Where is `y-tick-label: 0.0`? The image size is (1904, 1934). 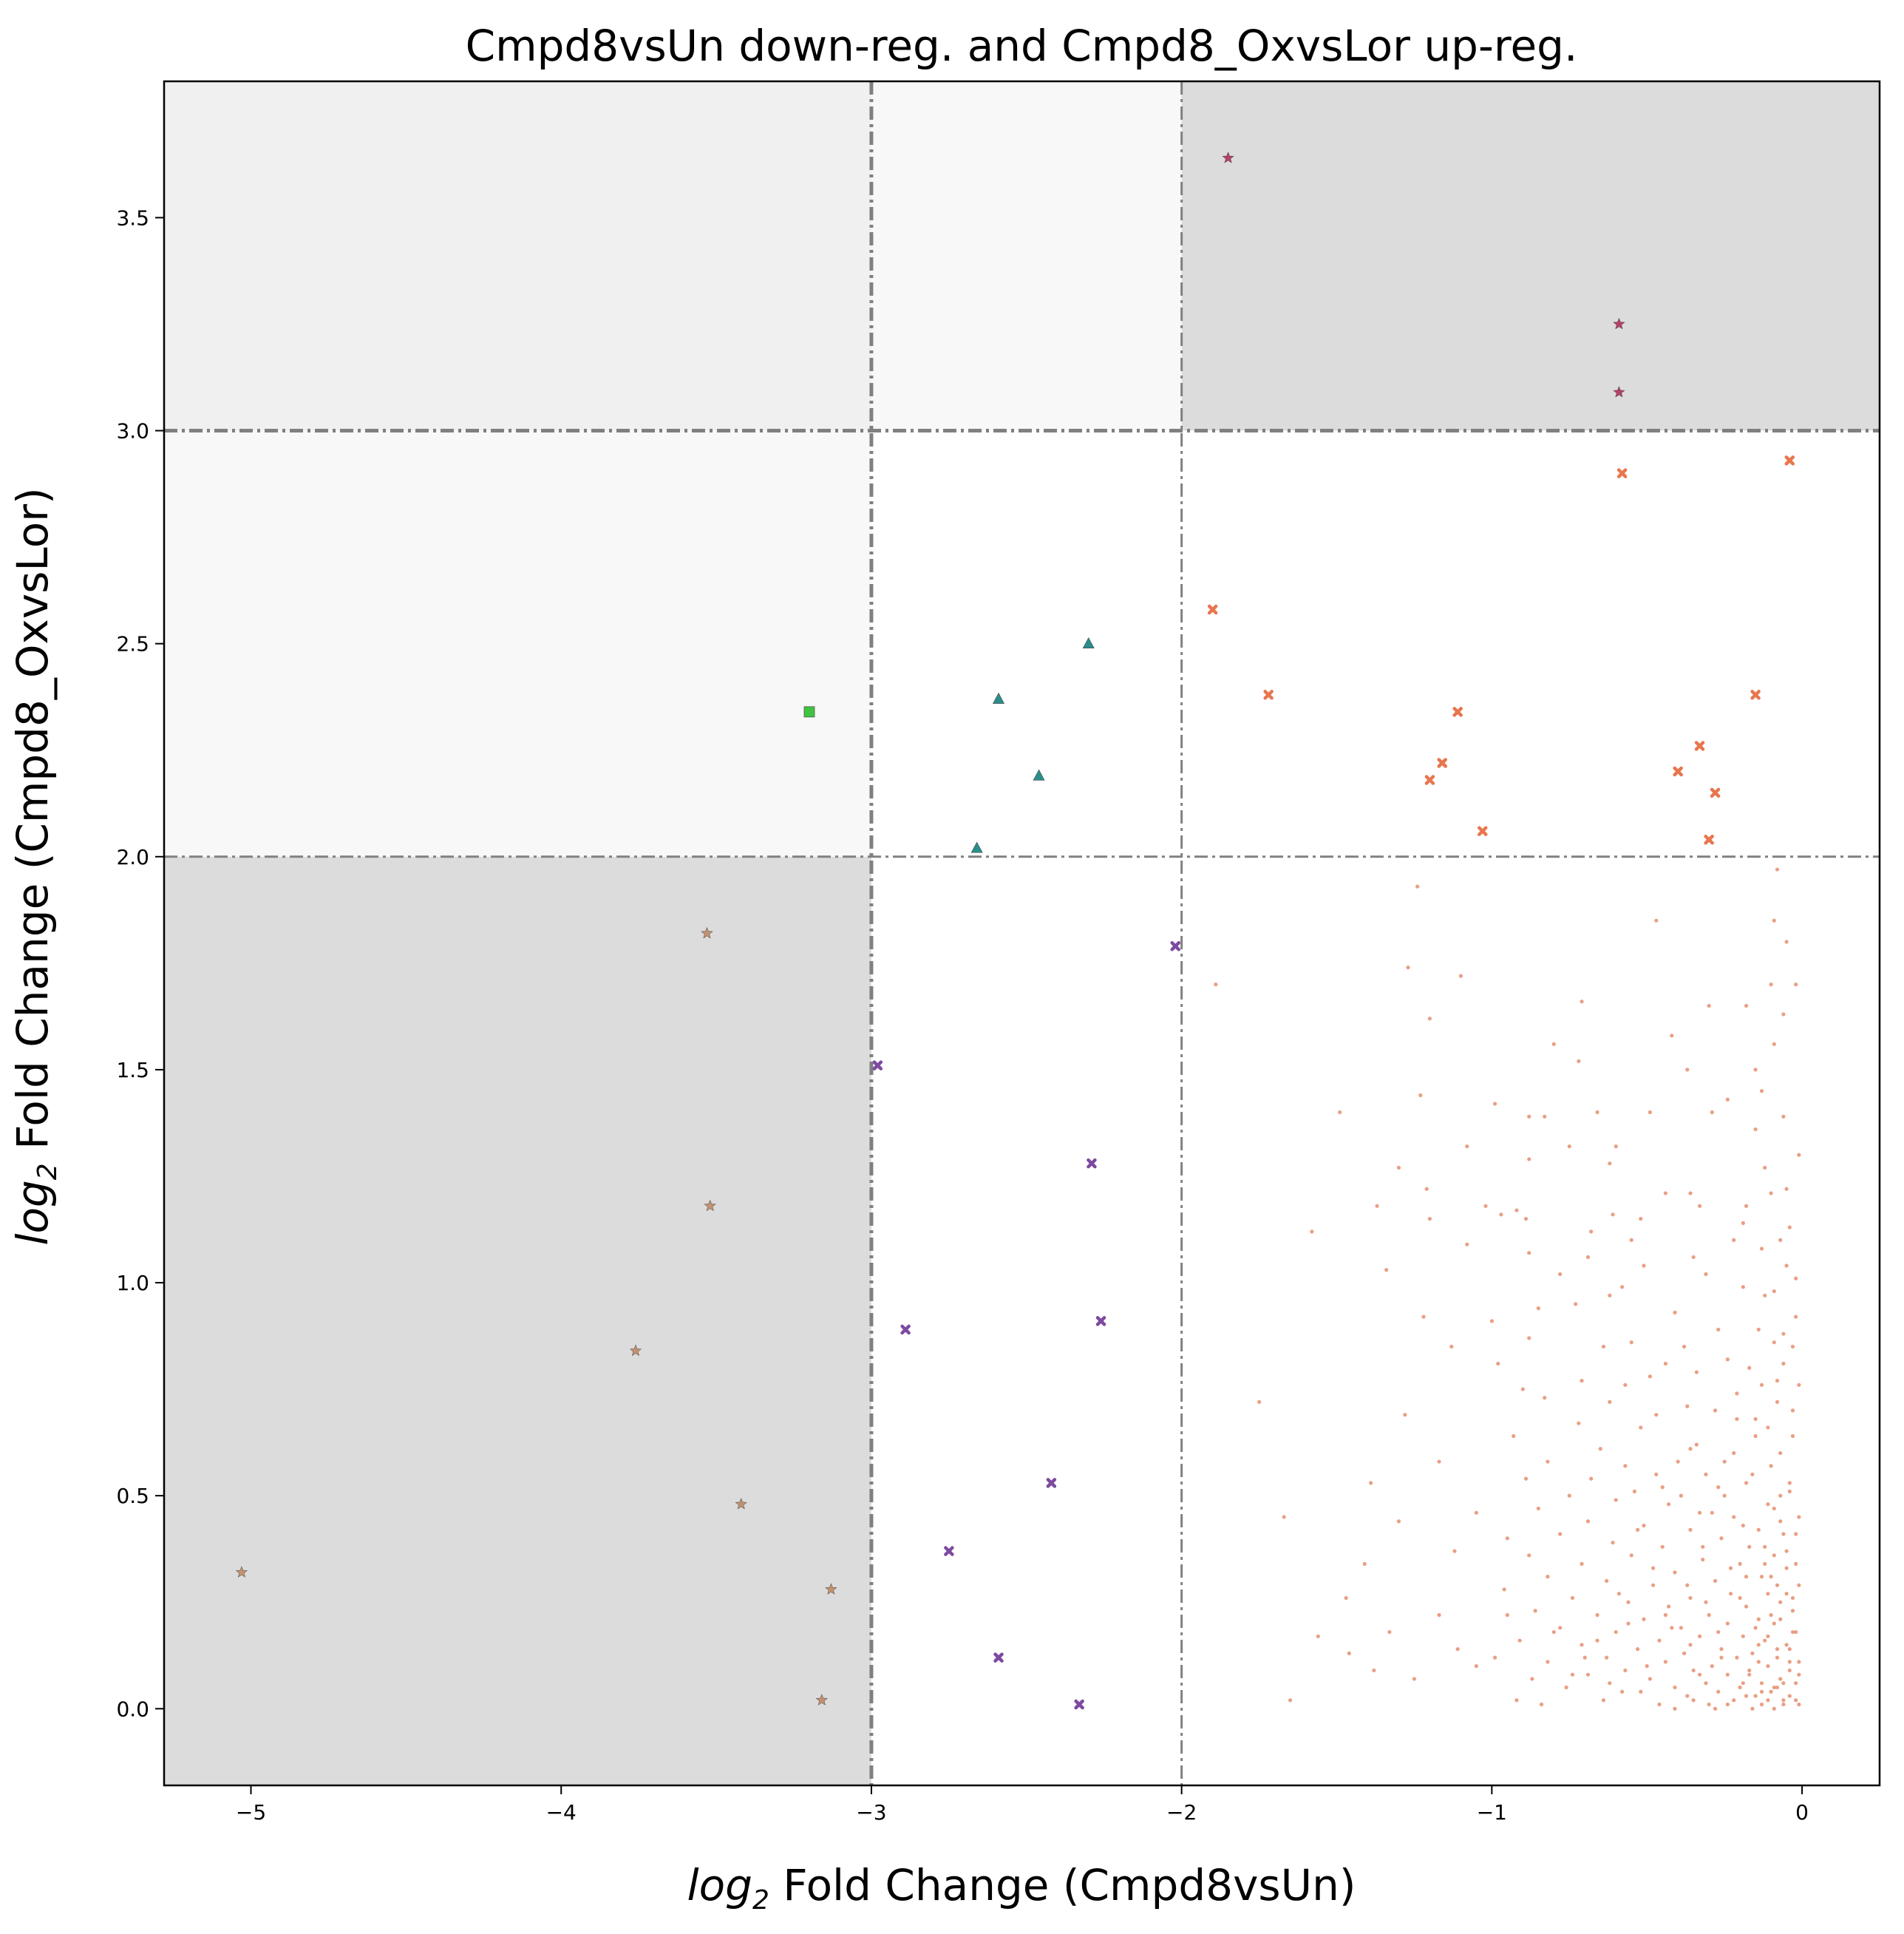 y-tick-label: 0.0 is located at coordinates (132, 1709).